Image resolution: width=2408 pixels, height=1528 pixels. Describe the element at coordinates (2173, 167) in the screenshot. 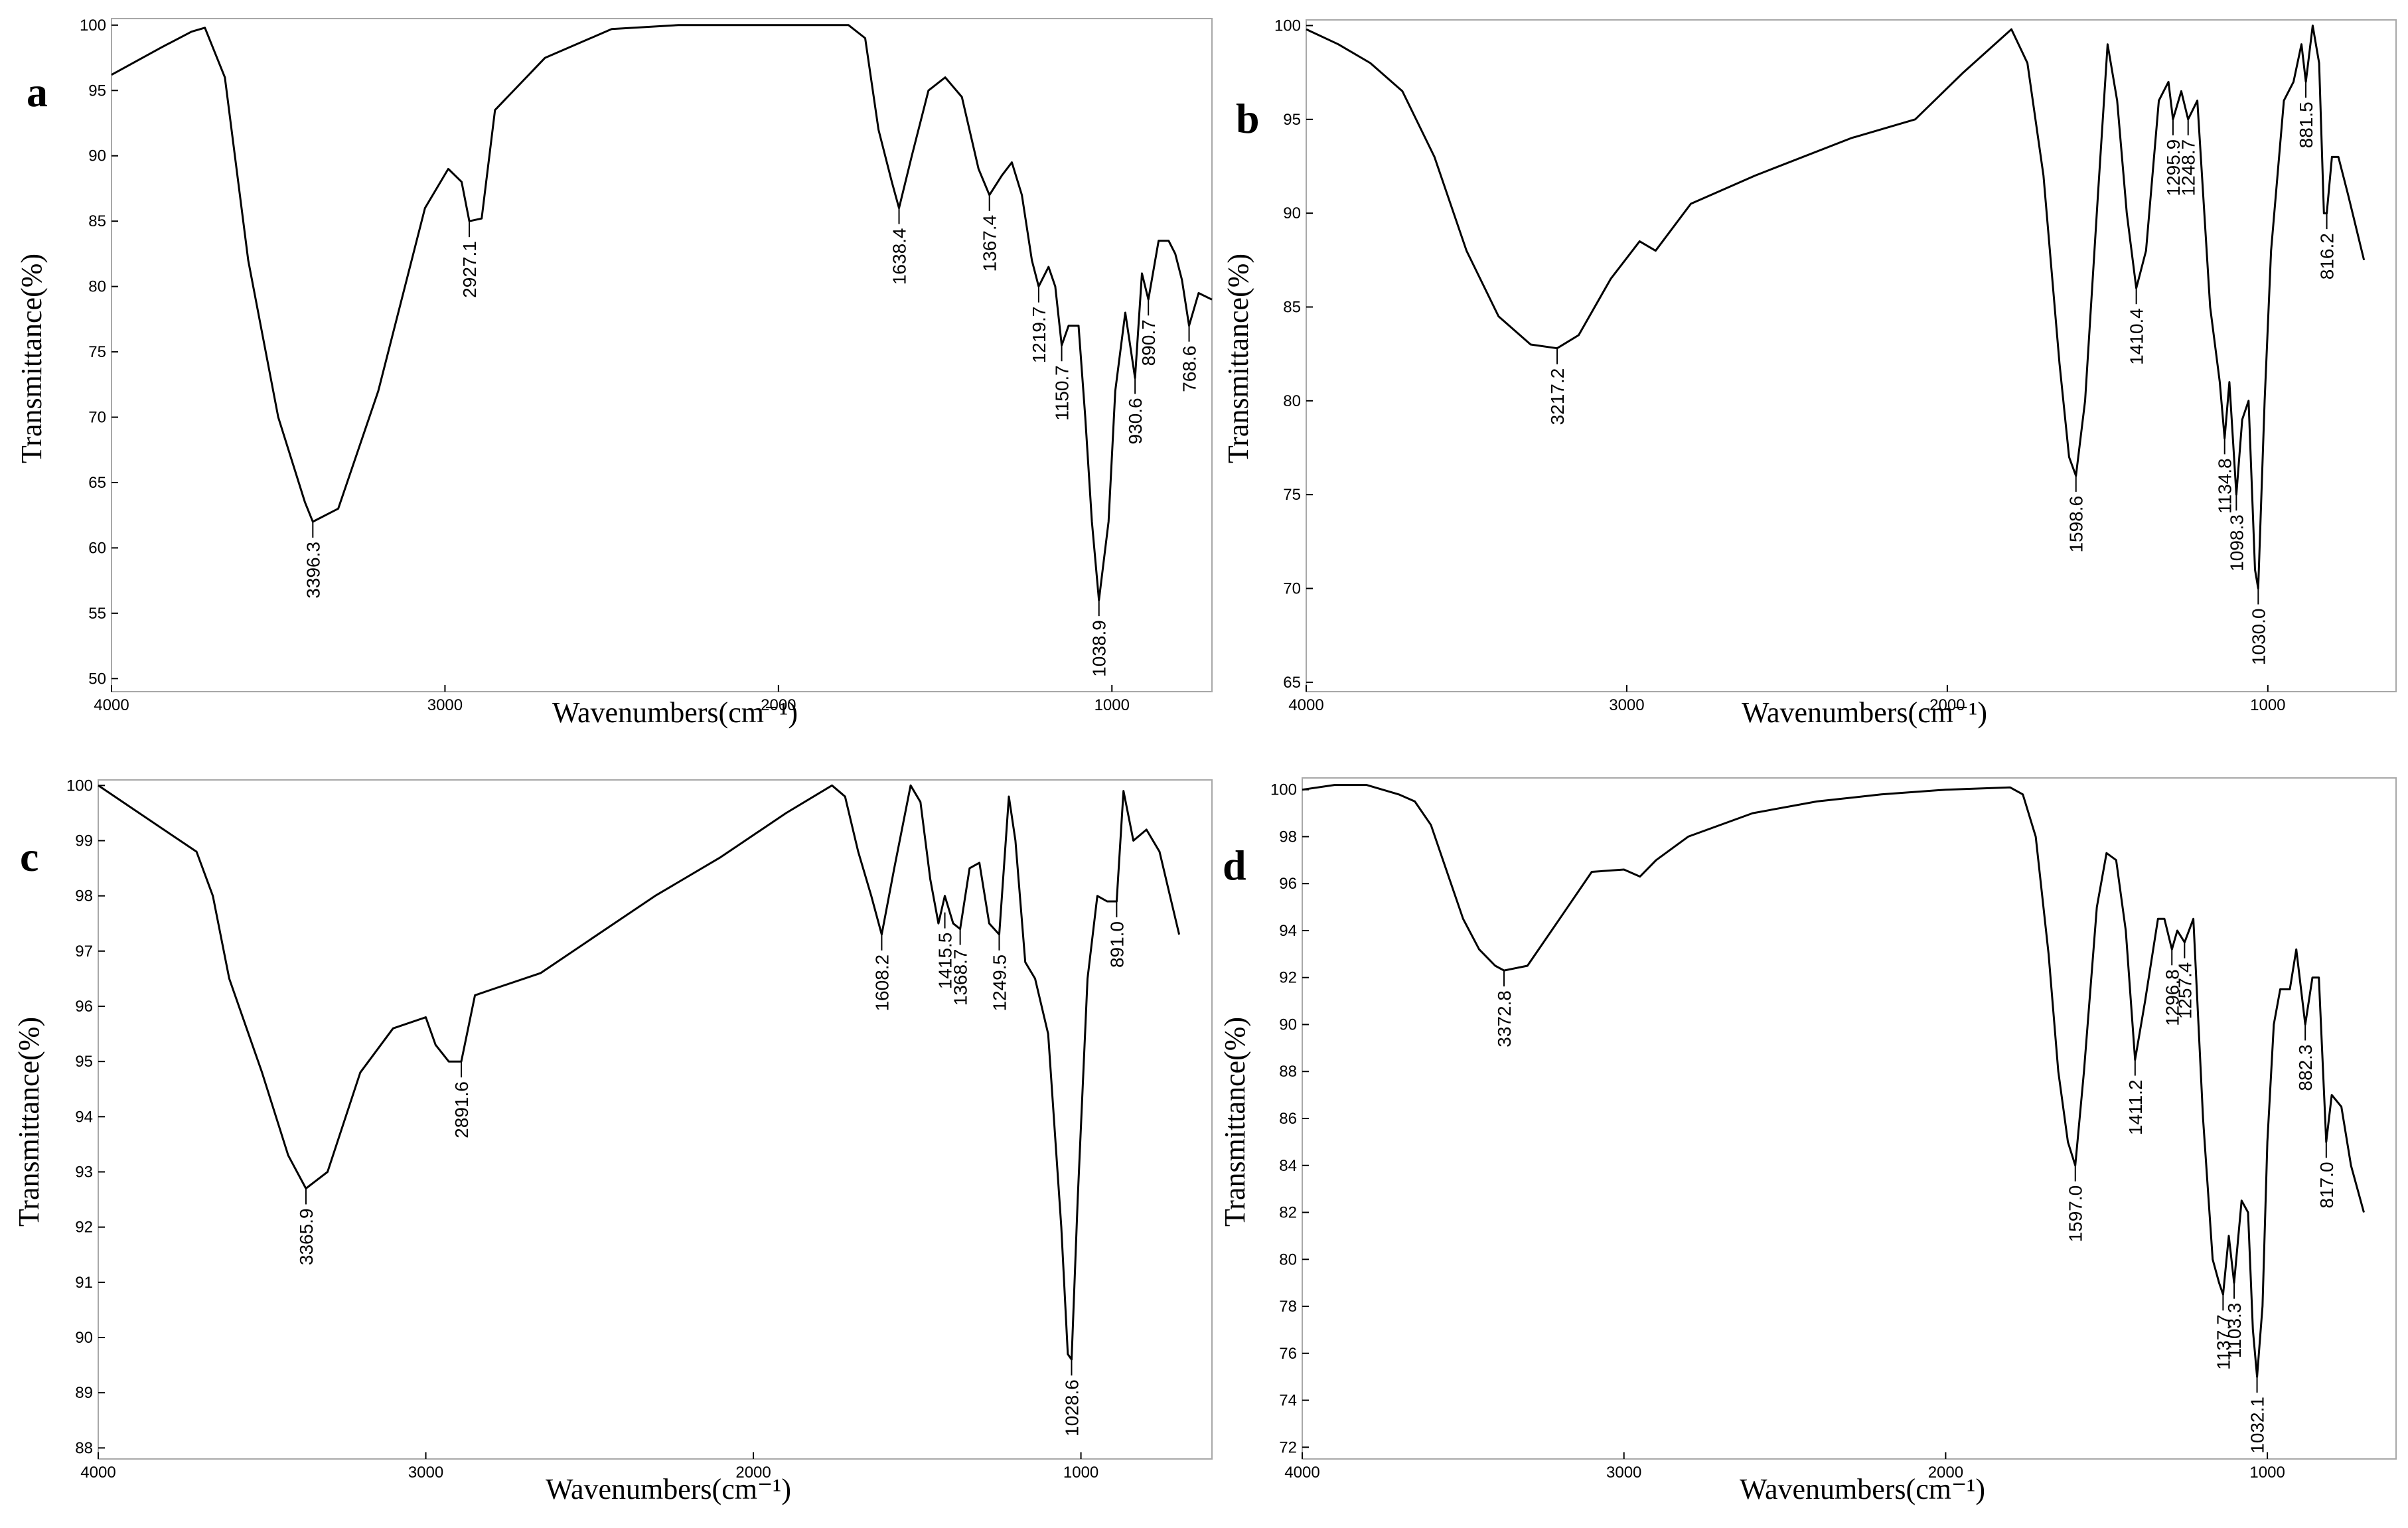

I see `peak-label: 1295.9` at that location.